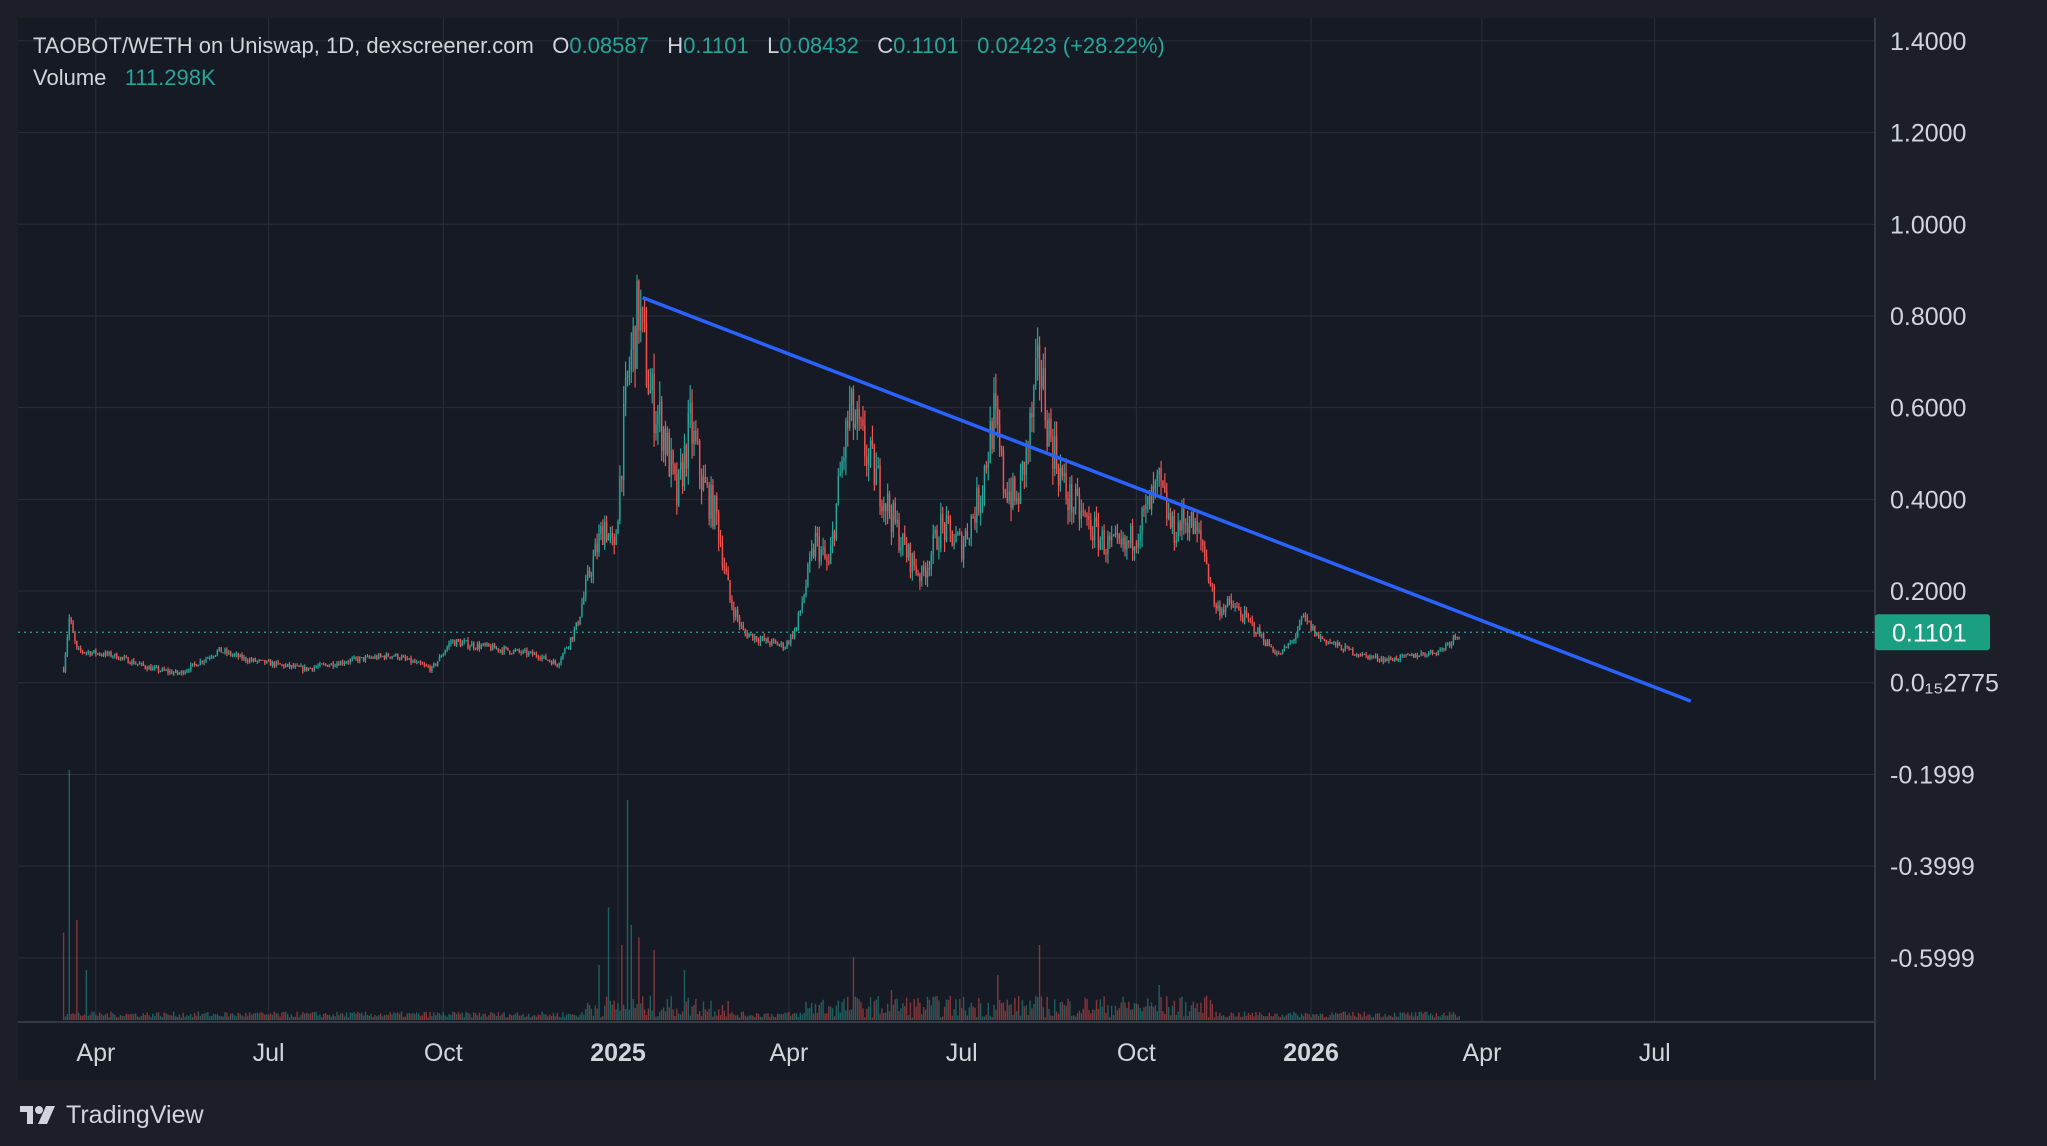 This screenshot has width=2047, height=1146. I want to click on tradingview-branding: TradingView, so click(111, 1115).